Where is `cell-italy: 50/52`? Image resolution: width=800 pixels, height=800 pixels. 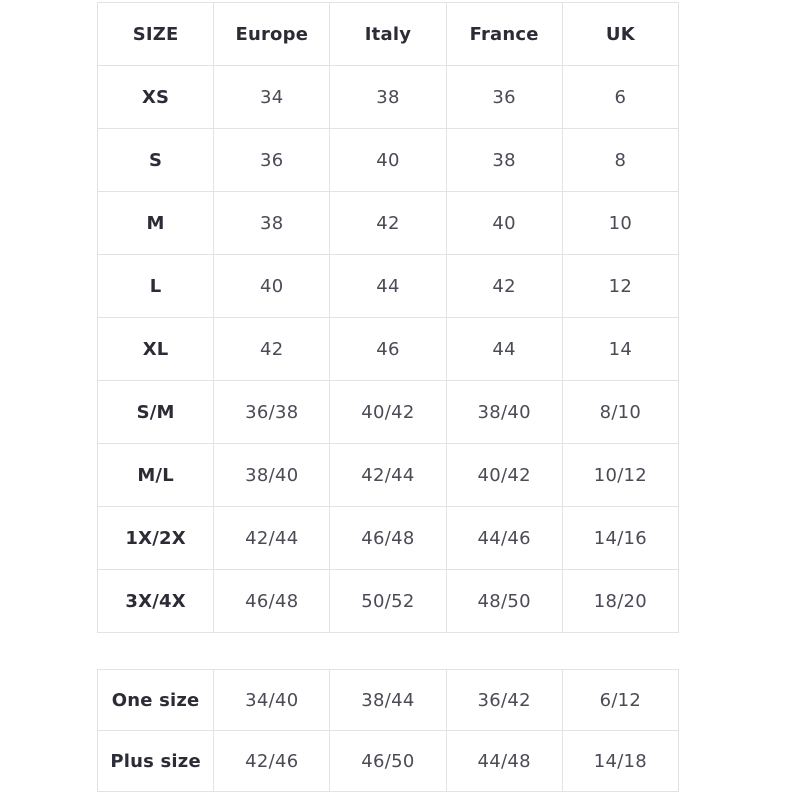
cell-italy: 50/52 is located at coordinates (388, 601).